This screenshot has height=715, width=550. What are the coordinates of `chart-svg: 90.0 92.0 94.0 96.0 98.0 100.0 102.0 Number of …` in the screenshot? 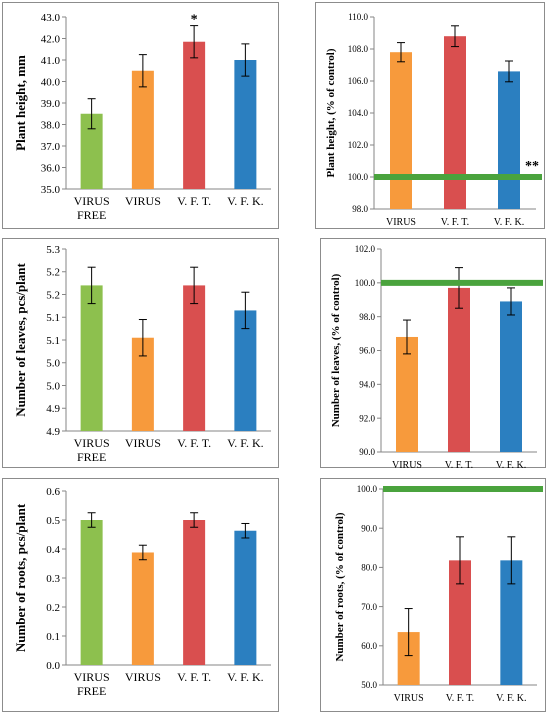 It's located at (436, 357).